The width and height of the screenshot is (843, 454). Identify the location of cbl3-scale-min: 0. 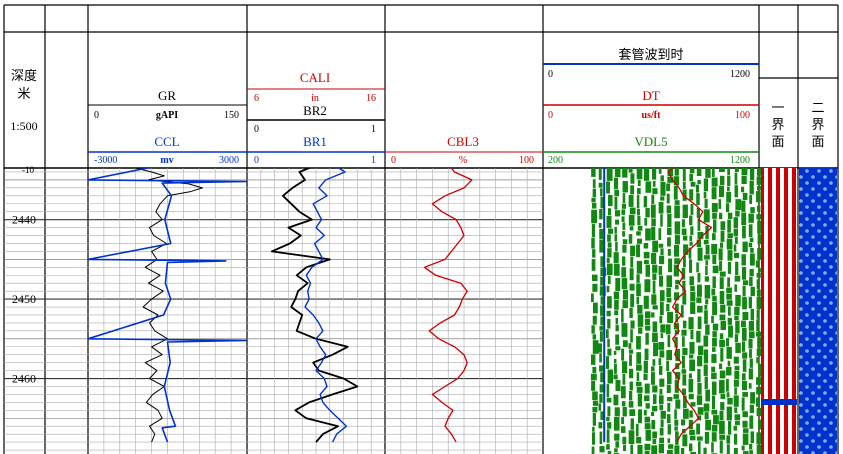
(393, 160).